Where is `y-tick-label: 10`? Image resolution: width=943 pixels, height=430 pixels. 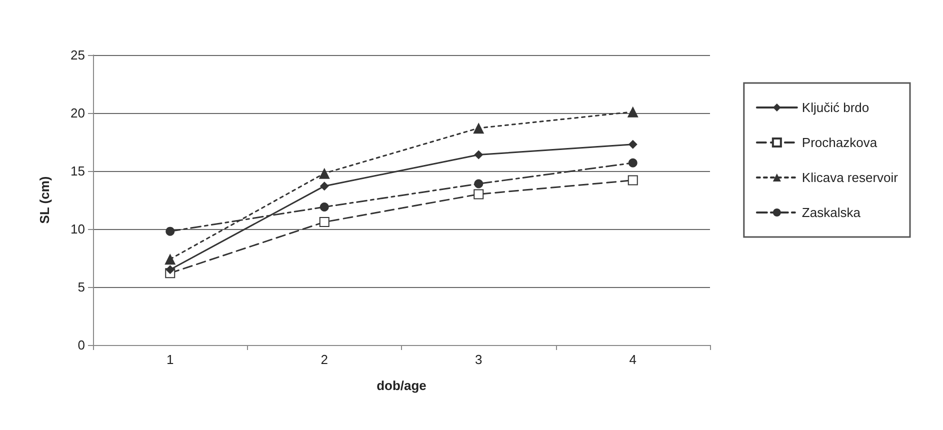 y-tick-label: 10 is located at coordinates (77, 229).